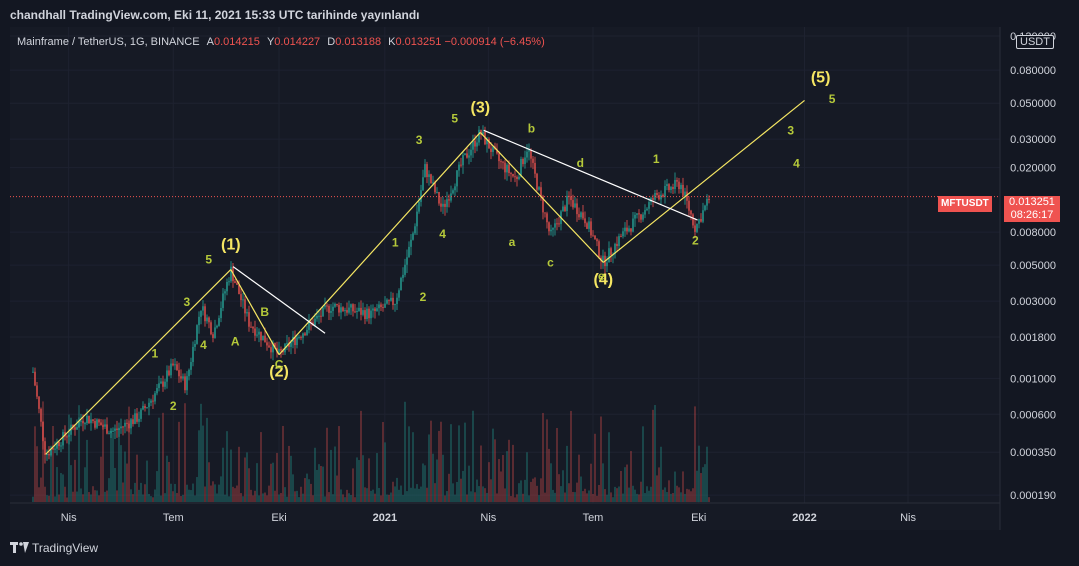  Describe the element at coordinates (541, 197) in the screenshot. I see `wave-line` at that location.